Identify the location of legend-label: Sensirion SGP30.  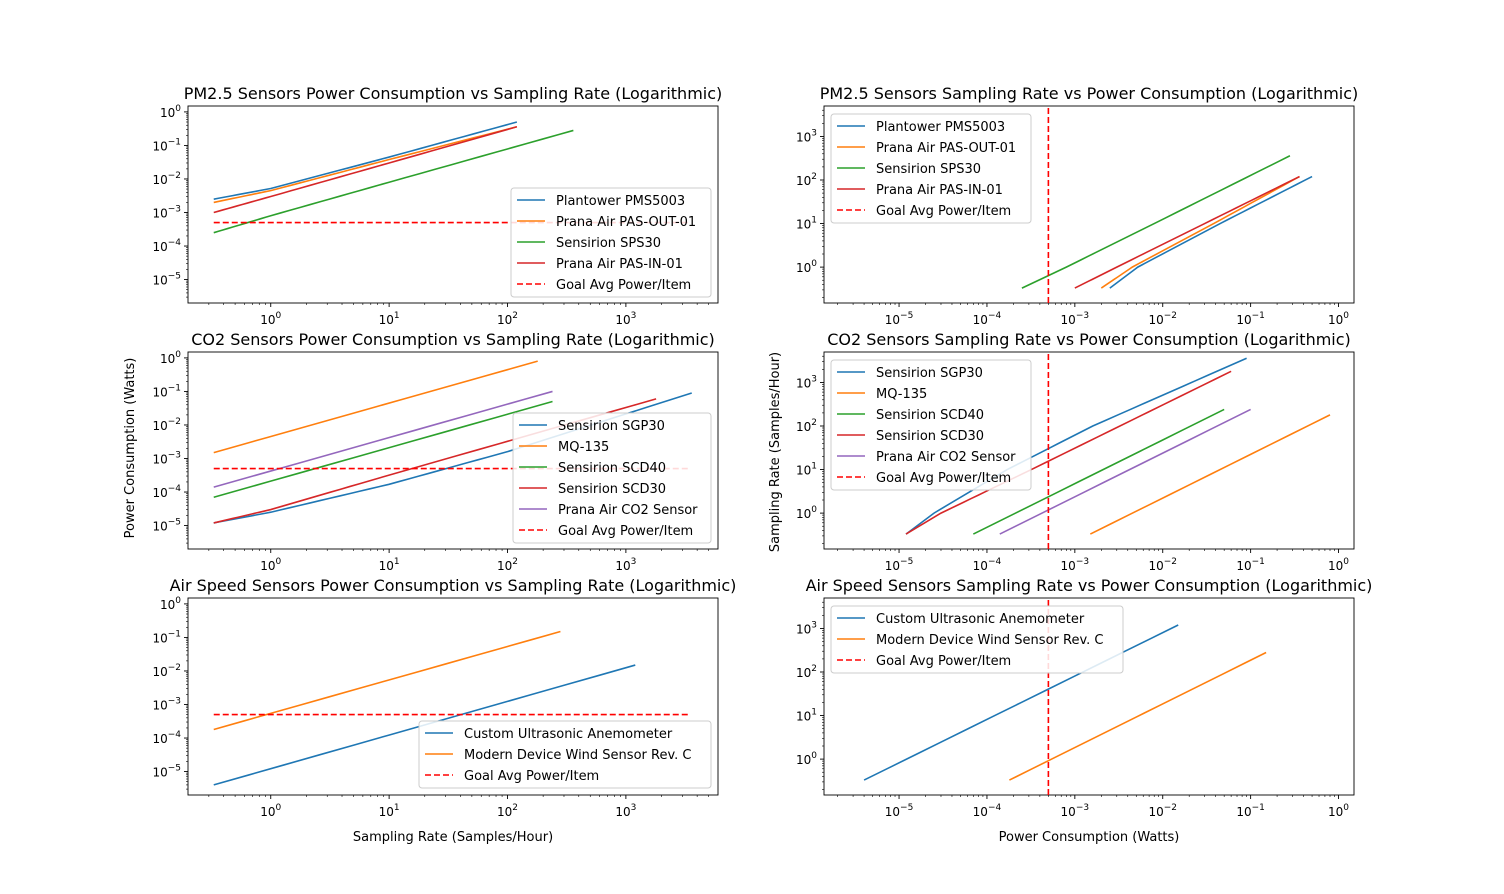
(929, 373).